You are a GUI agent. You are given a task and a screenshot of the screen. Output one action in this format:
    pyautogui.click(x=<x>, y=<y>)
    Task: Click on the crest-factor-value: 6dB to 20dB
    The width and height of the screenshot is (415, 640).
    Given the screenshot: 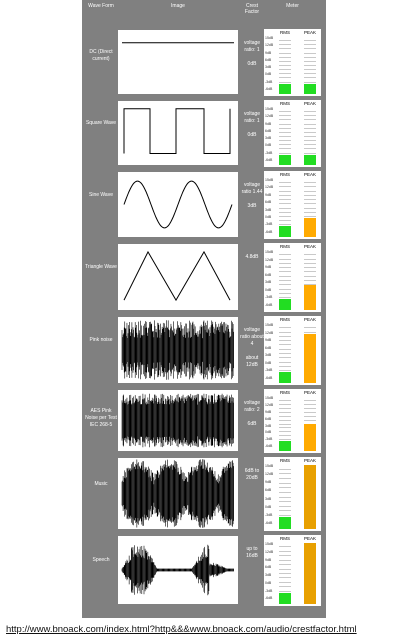 What is the action you would take?
    pyautogui.click(x=252, y=474)
    